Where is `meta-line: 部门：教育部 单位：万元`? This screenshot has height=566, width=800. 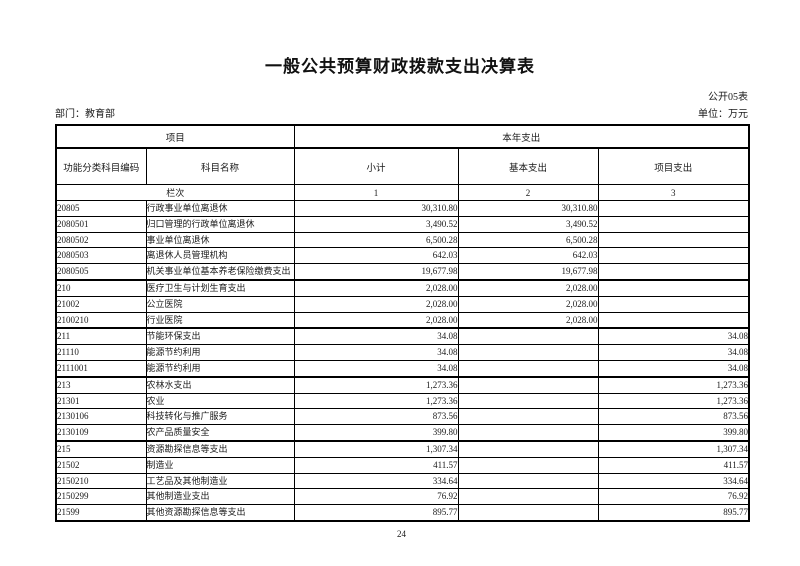 meta-line: 部门：教育部 单位：万元 is located at coordinates (401, 112).